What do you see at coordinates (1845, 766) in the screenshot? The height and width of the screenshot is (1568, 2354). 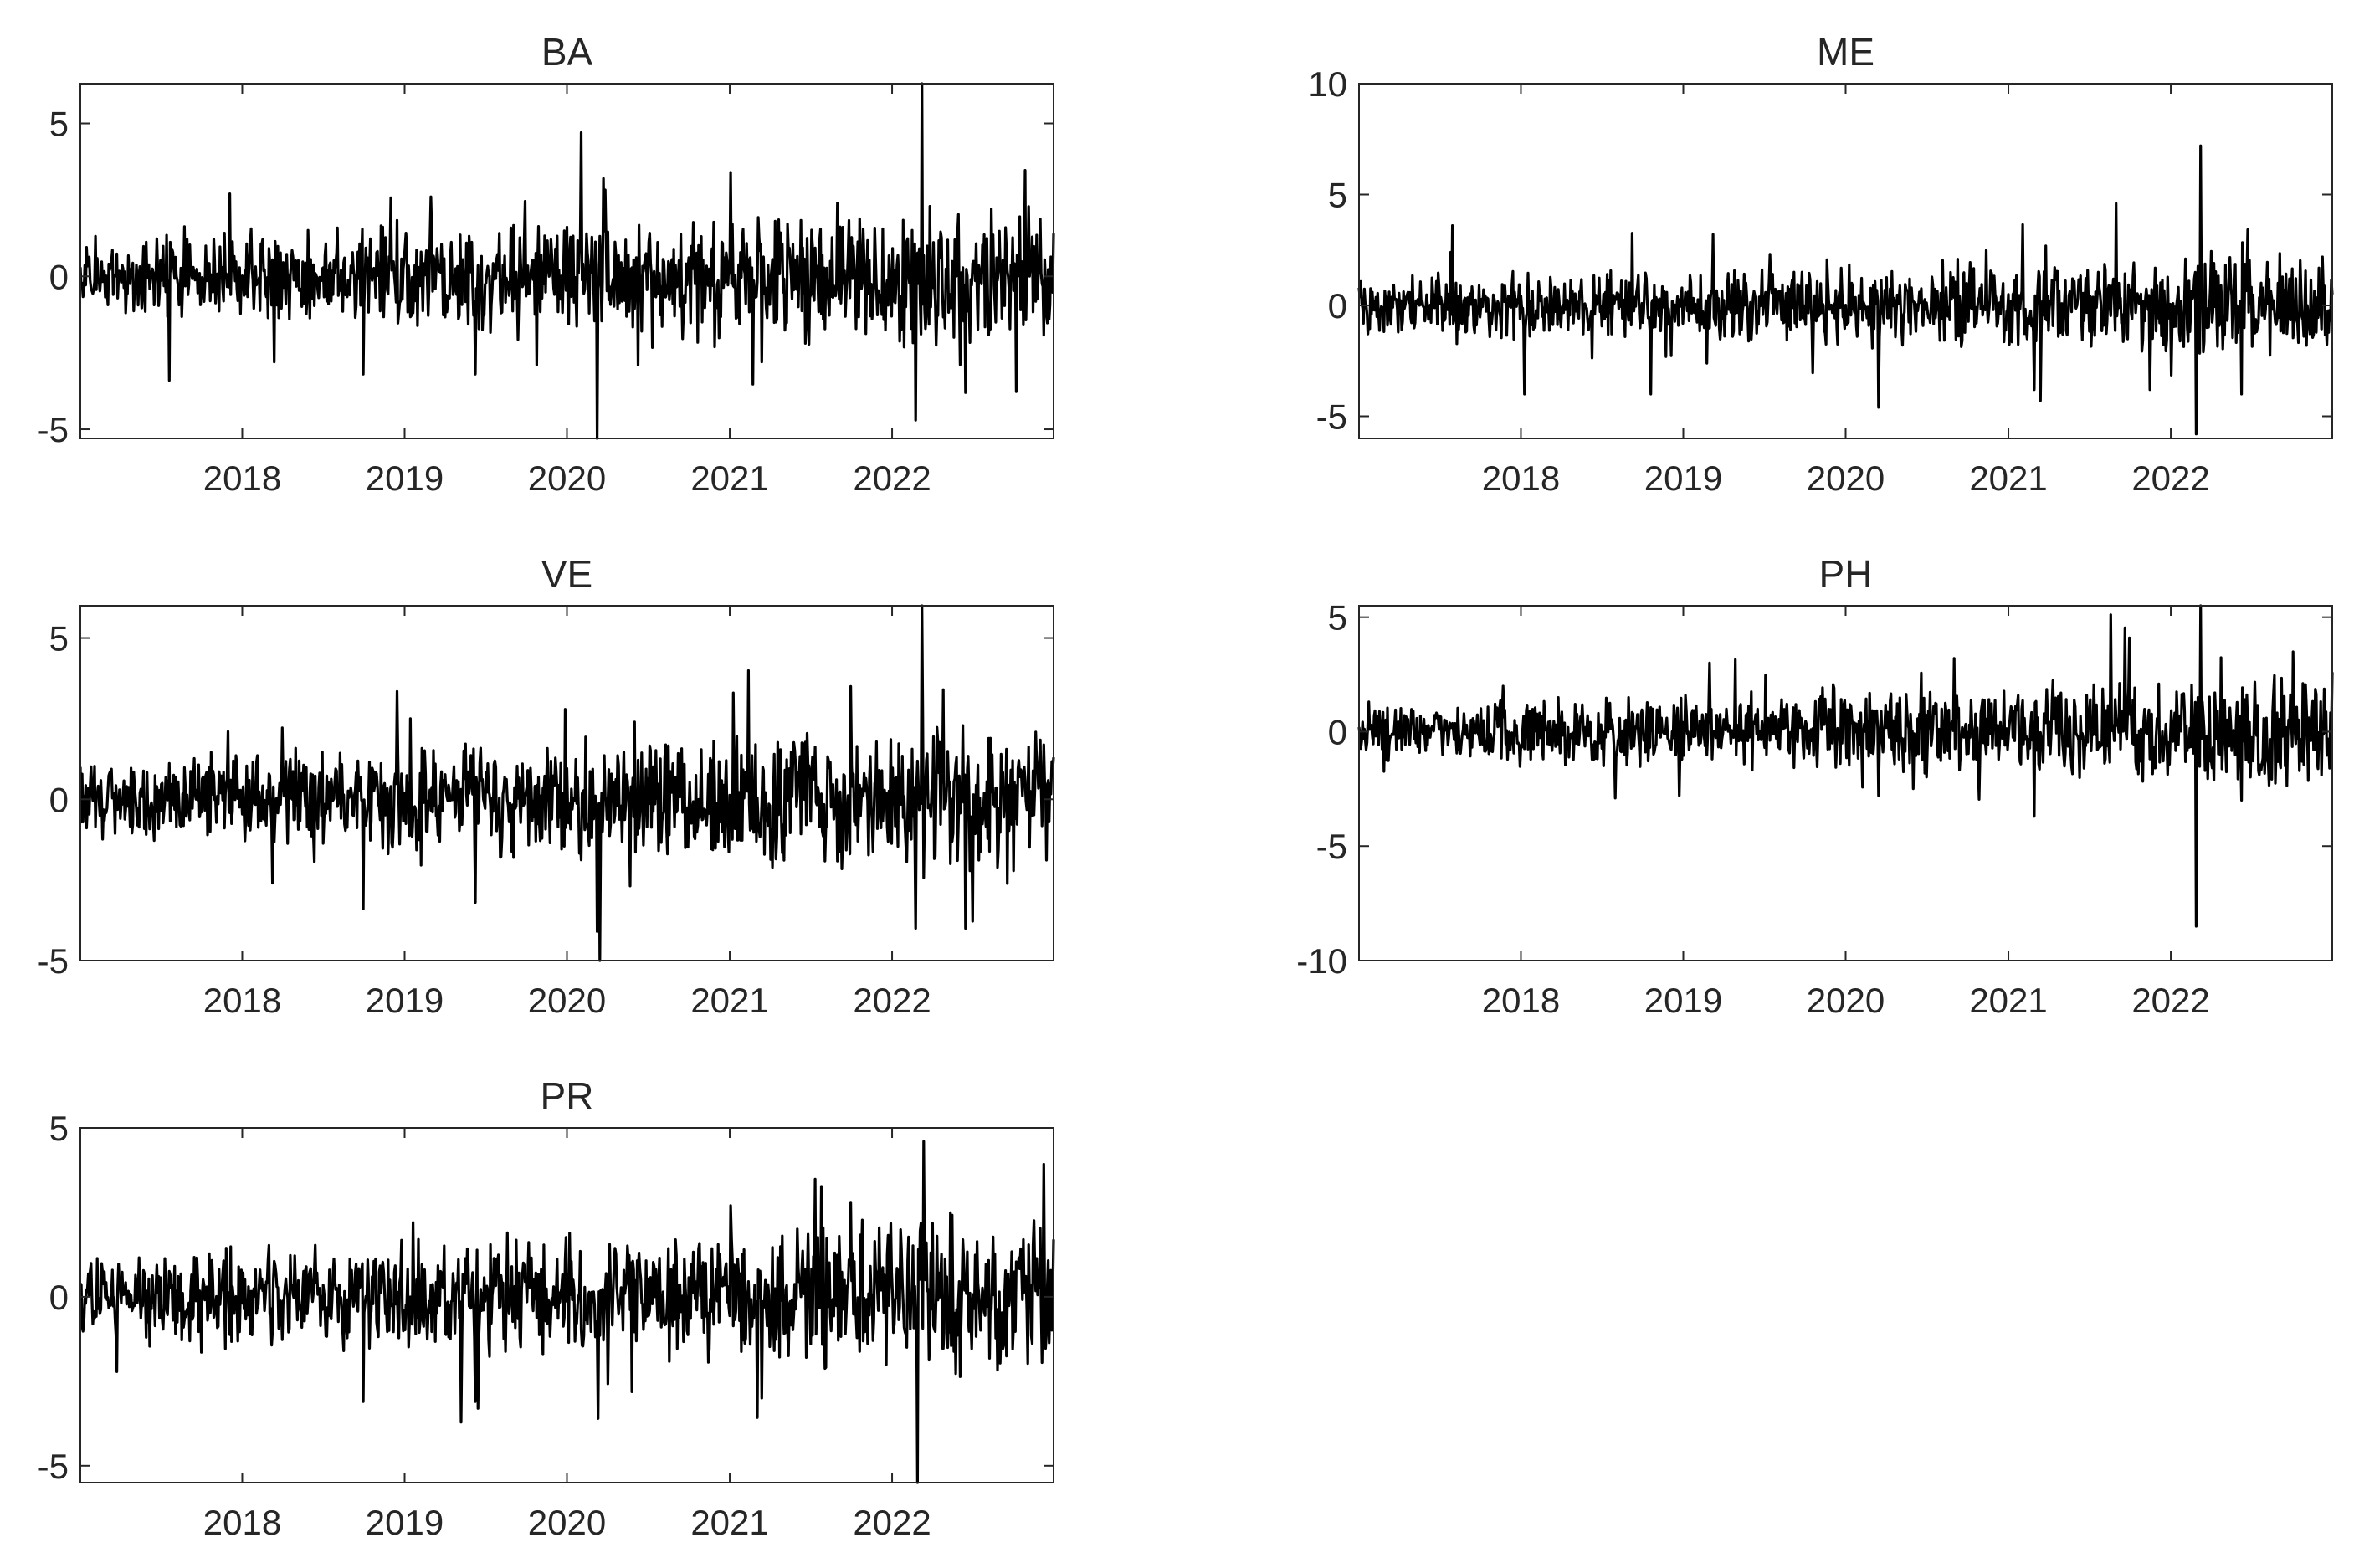 I see `series-line-ph` at bounding box center [1845, 766].